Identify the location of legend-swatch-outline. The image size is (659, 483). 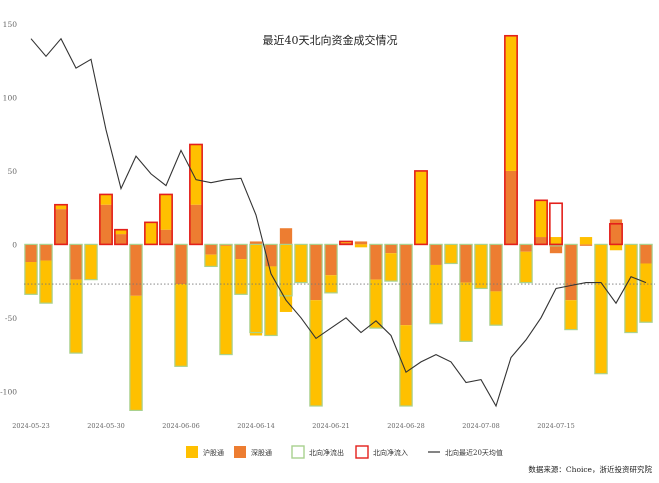
(298, 452).